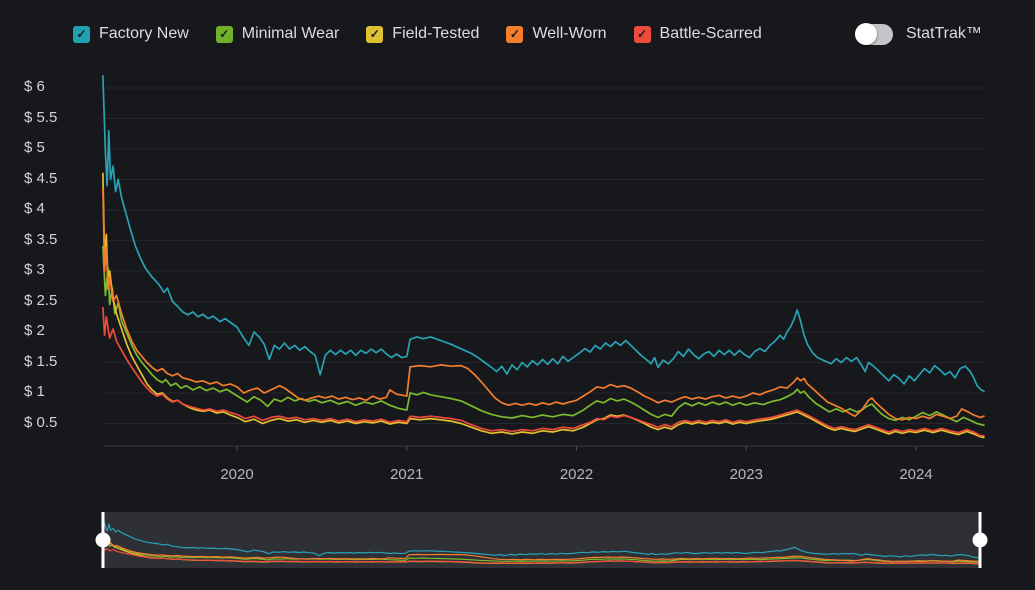 This screenshot has width=1035, height=590. I want to click on checkbox-field-tested-icon: ✓, so click(375, 34).